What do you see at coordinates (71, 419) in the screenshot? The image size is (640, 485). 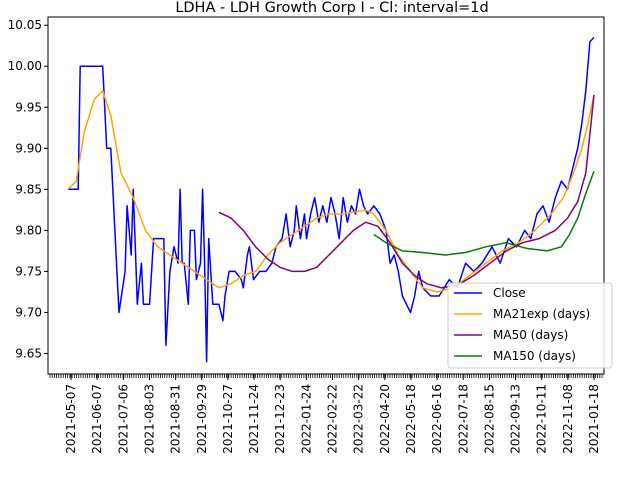 I see `x-tick-label: 2021-05-07` at bounding box center [71, 419].